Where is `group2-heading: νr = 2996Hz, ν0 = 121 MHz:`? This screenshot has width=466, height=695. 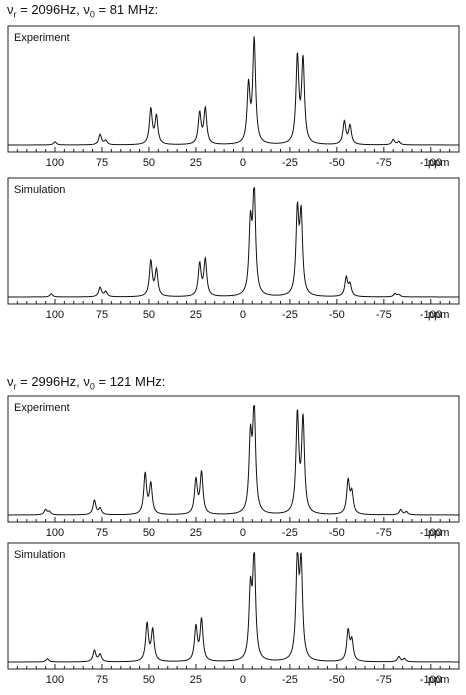
group2-heading: νr = 2996Hz, ν0 = 121 MHz: is located at coordinates (86, 383).